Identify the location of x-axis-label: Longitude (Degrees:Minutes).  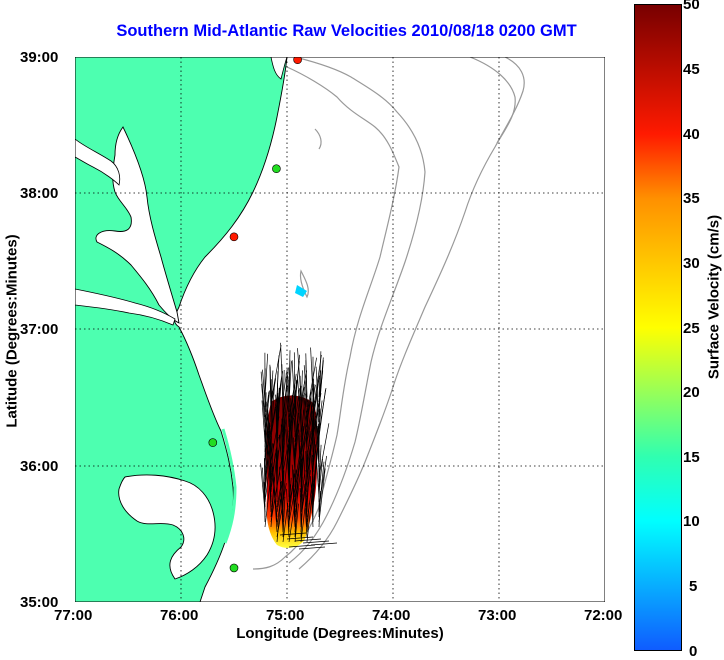
(340, 633).